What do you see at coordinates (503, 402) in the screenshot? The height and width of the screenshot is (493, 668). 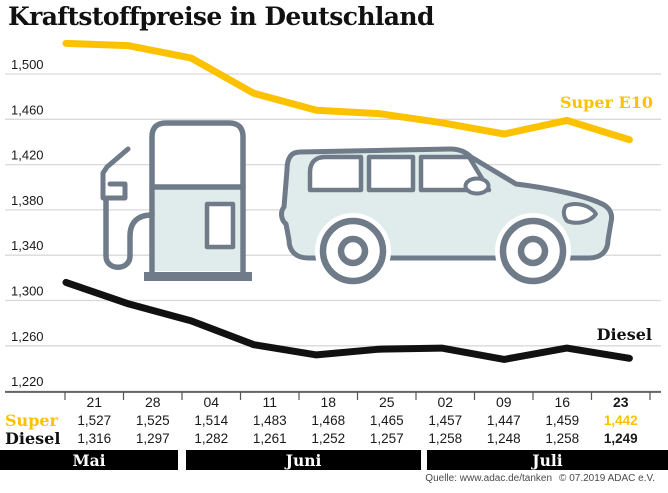 I see `date-cell: 09` at bounding box center [503, 402].